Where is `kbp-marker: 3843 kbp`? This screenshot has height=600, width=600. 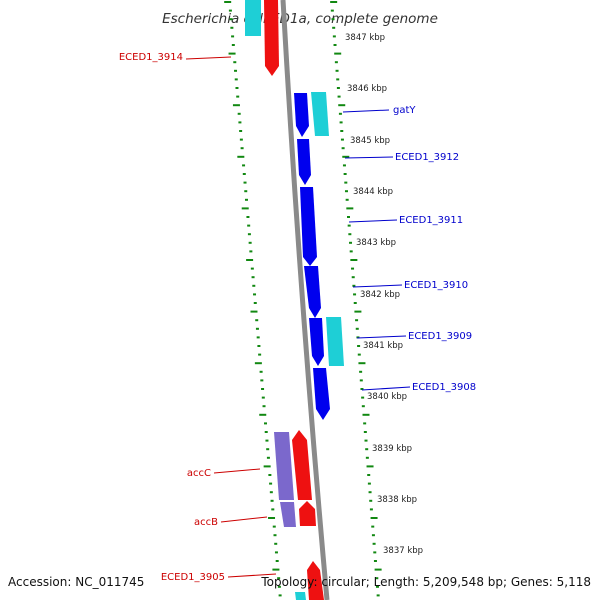
kbp-marker: 3843 kbp is located at coordinates (376, 243).